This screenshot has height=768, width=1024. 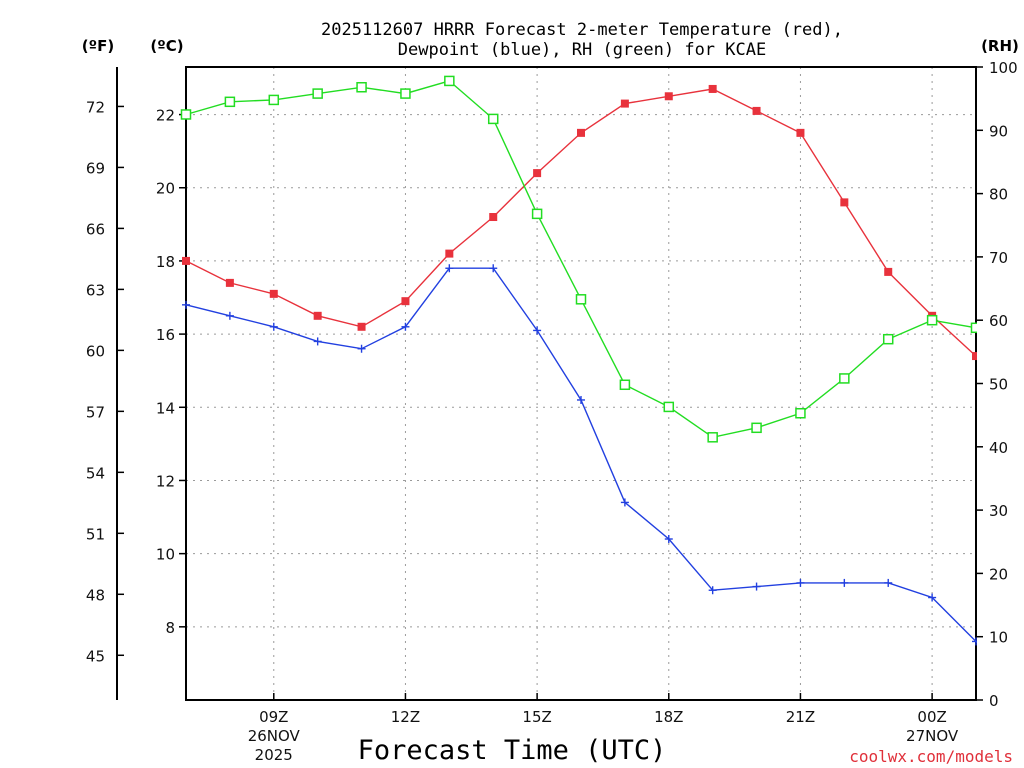 I want to click on celsius-tick-label: 20, so click(x=165, y=189).